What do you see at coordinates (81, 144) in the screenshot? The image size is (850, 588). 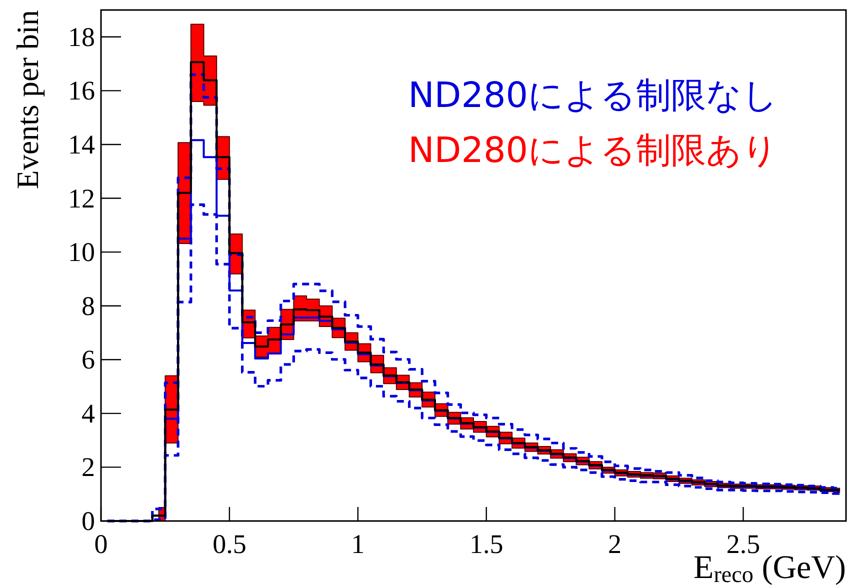 I see `y-tick-label: 14` at bounding box center [81, 144].